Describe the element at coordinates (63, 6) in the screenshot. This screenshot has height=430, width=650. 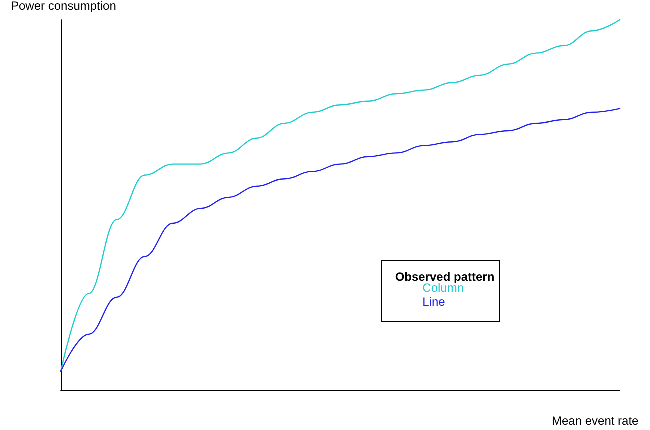
I see `y-axis-title: Power consumption` at that location.